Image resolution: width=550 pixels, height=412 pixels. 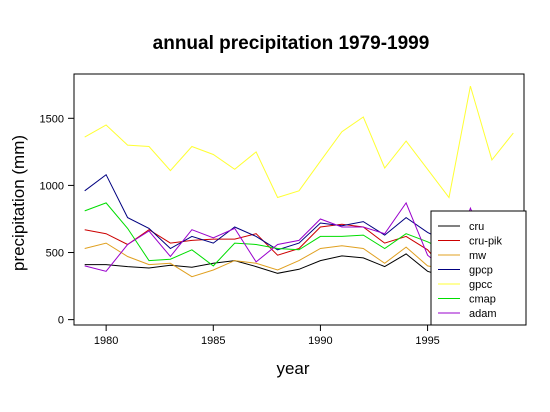 What do you see at coordinates (213, 341) in the screenshot?
I see `x-tick-label: 1985` at bounding box center [213, 341].